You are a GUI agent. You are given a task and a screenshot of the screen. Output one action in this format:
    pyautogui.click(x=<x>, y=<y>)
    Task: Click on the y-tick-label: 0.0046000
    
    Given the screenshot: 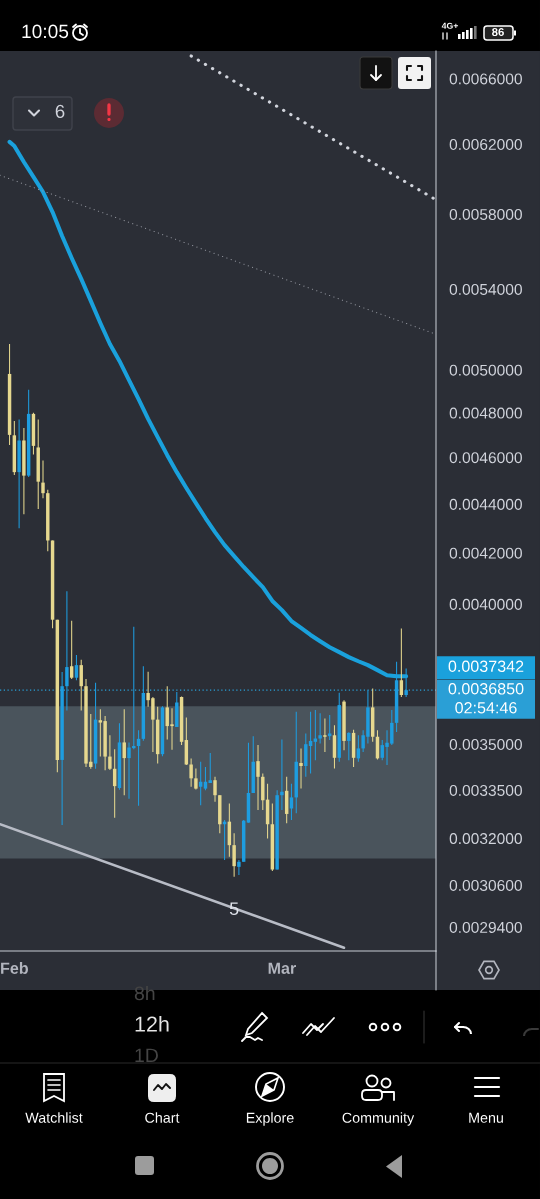 What is the action you would take?
    pyautogui.click(x=485, y=458)
    